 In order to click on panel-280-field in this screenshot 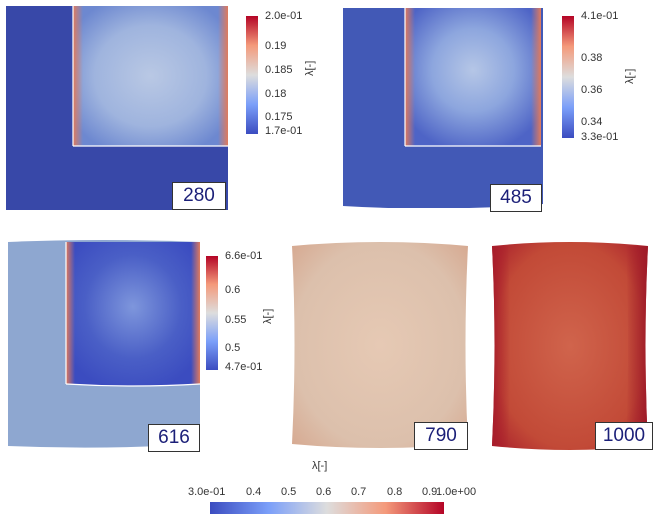, I will do `click(117, 108)`.